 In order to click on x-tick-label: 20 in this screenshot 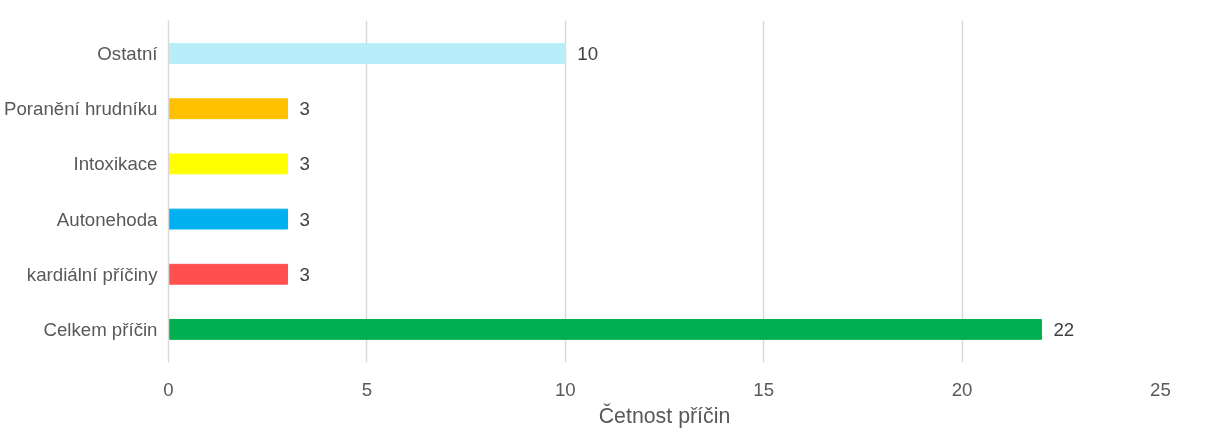, I will do `click(962, 389)`.